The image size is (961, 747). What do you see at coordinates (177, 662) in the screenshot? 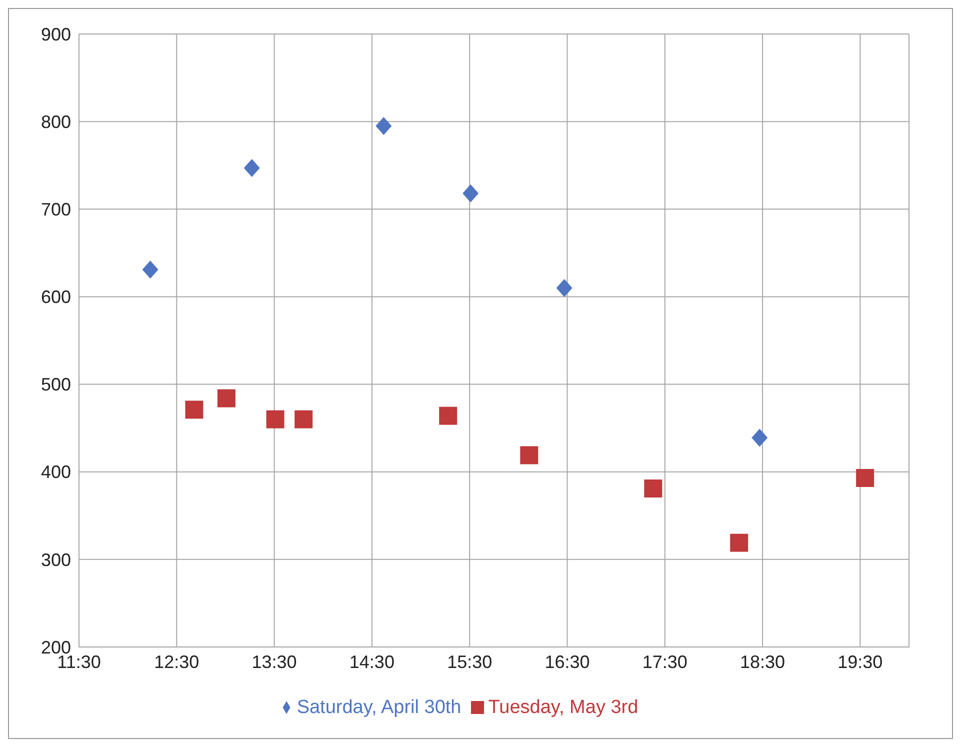
I see `x-tick-label: 12:30` at bounding box center [177, 662].